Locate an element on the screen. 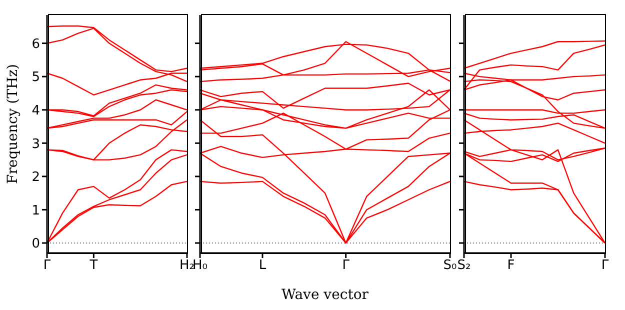  x-tick-label: H₂ is located at coordinates (187, 266).